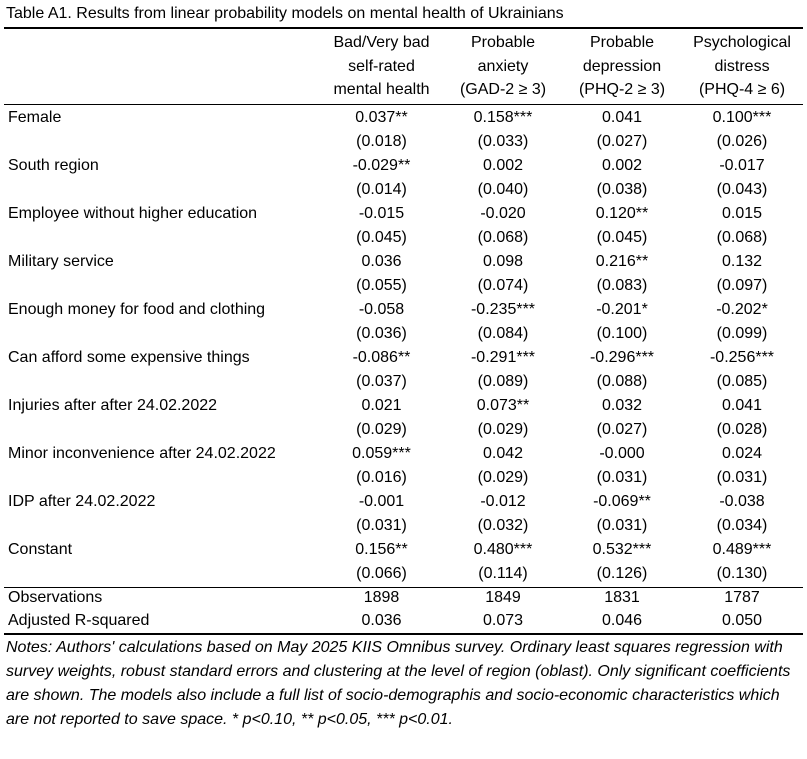  Describe the element at coordinates (129, 357) in the screenshot. I see `row-label: Can afford some expensive things` at that location.